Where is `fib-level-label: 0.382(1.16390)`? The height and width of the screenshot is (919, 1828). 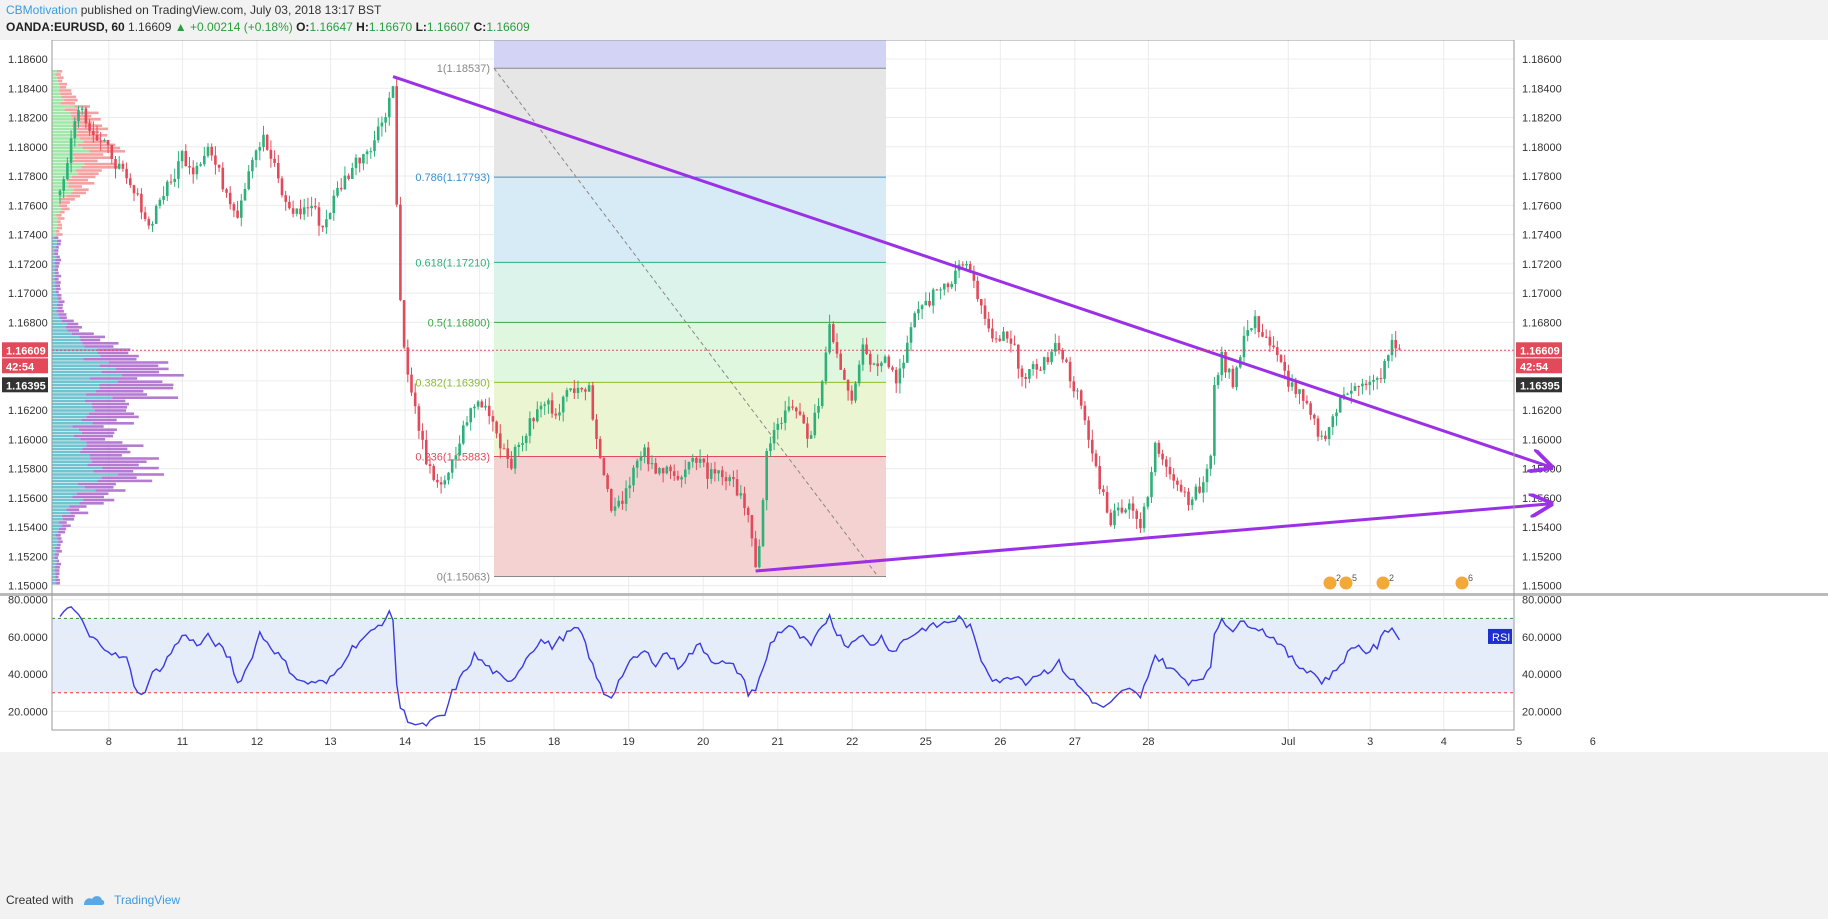 fib-level-label: 0.382(1.16390) is located at coordinates (452, 383).